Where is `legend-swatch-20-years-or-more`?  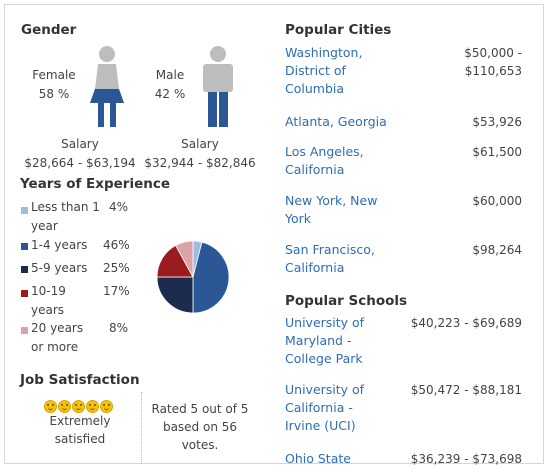
legend-swatch-20-years-or-more is located at coordinates (24, 330).